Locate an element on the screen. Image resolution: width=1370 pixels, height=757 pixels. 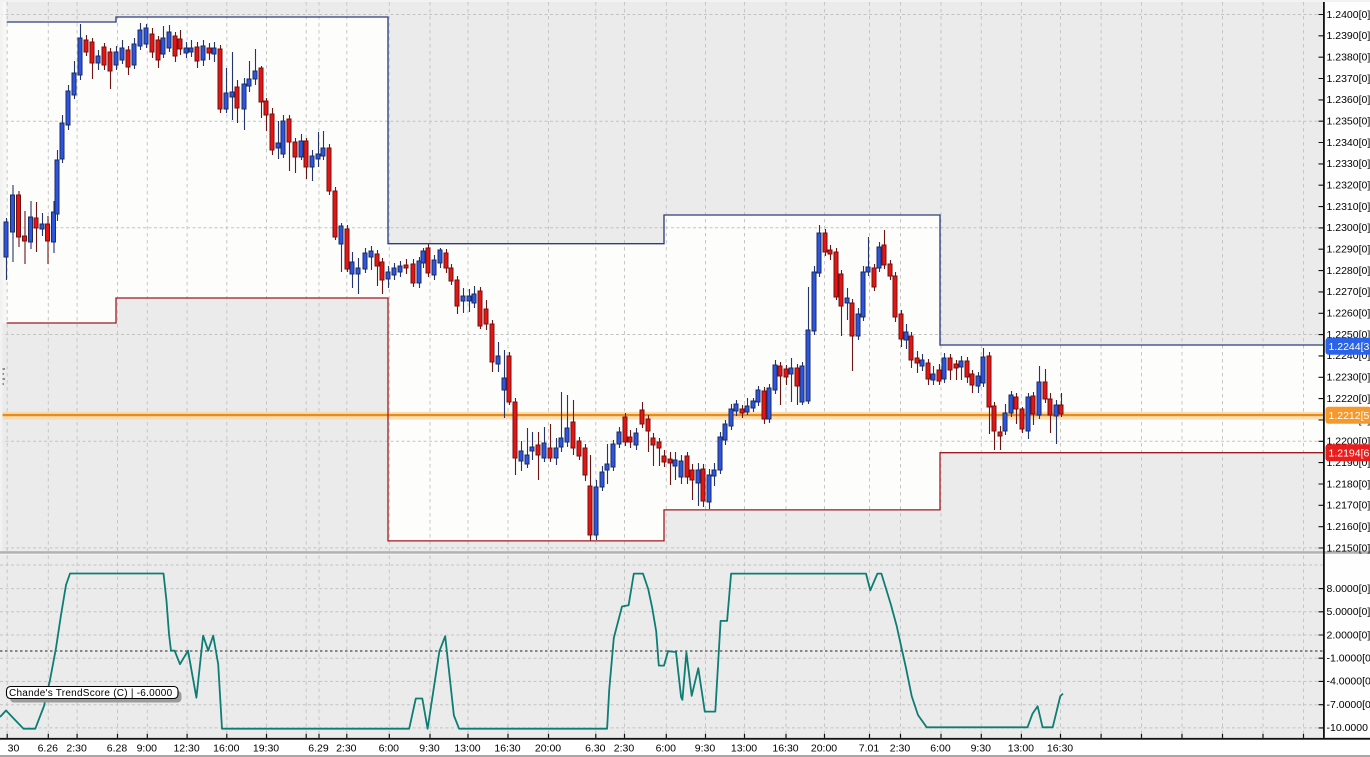
svg-text: 6.26 is located at coordinates (48, 748).